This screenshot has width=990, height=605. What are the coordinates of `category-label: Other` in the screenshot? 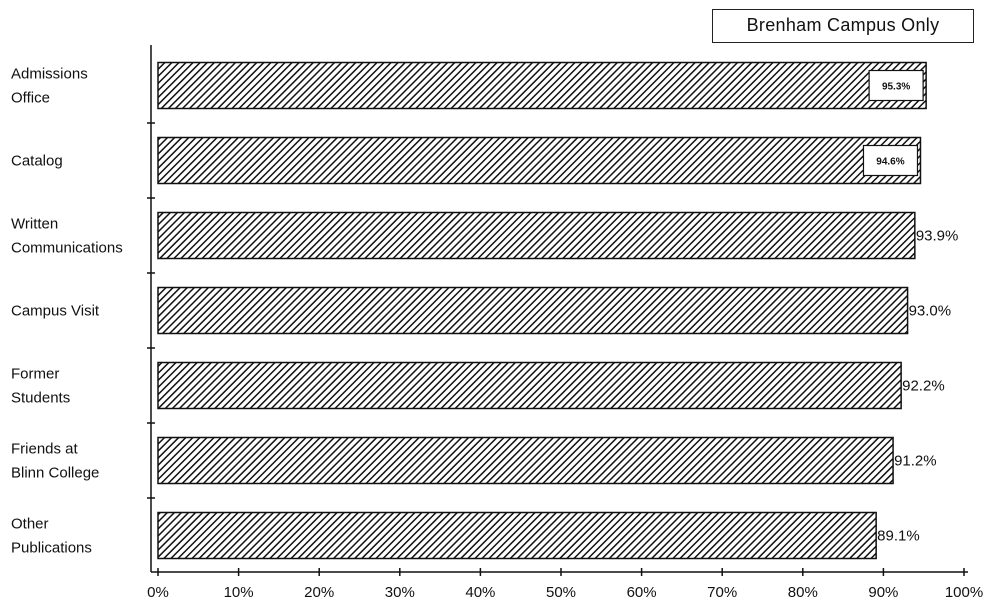 It's located at (30, 524).